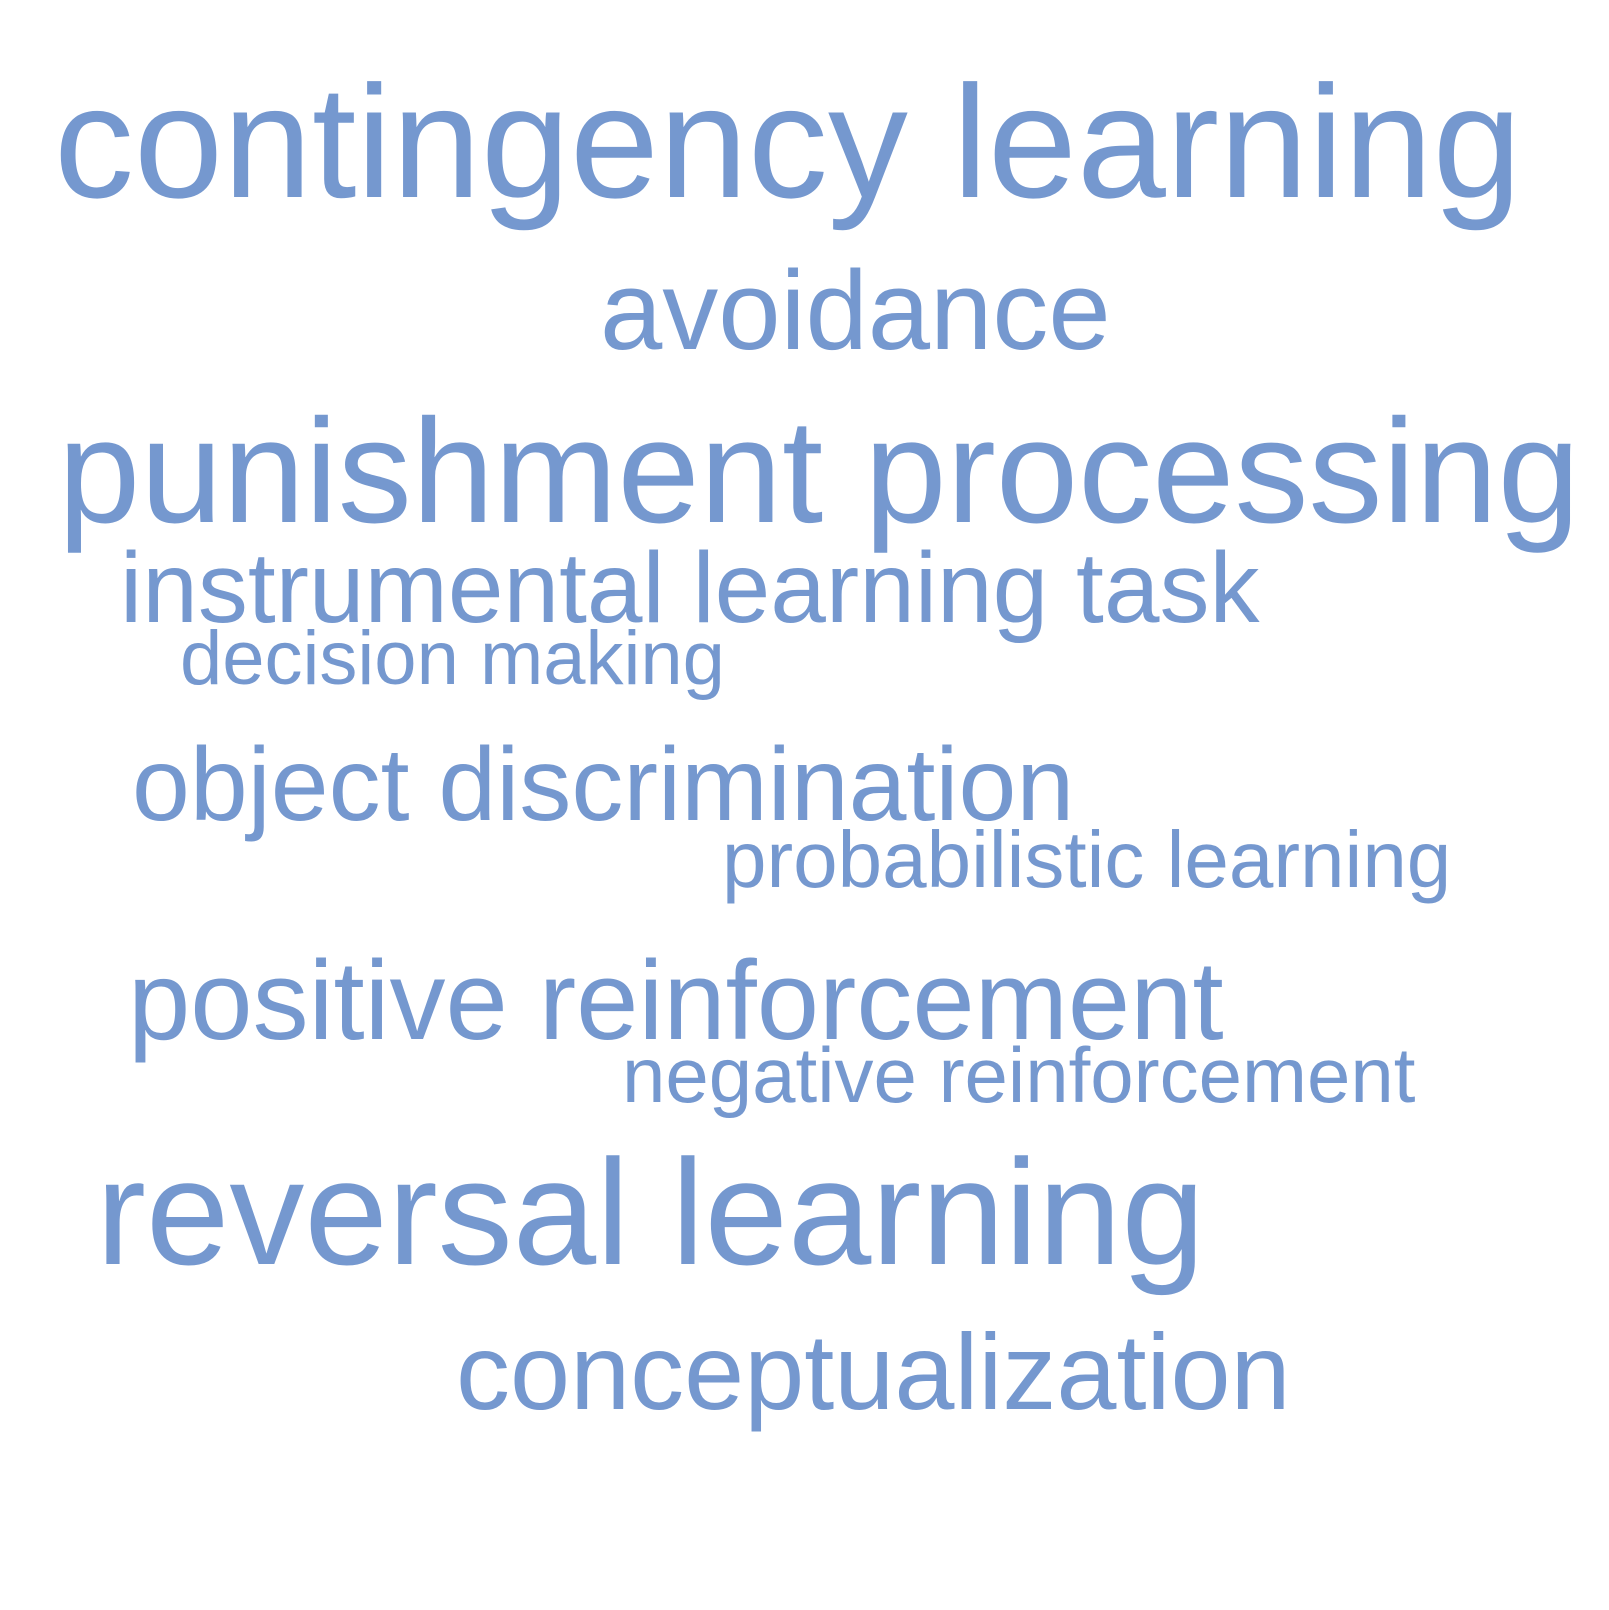 This screenshot has height=1610, width=1609. Describe the element at coordinates (819, 471) in the screenshot. I see `word-punishment-processing: punishment processing` at that location.